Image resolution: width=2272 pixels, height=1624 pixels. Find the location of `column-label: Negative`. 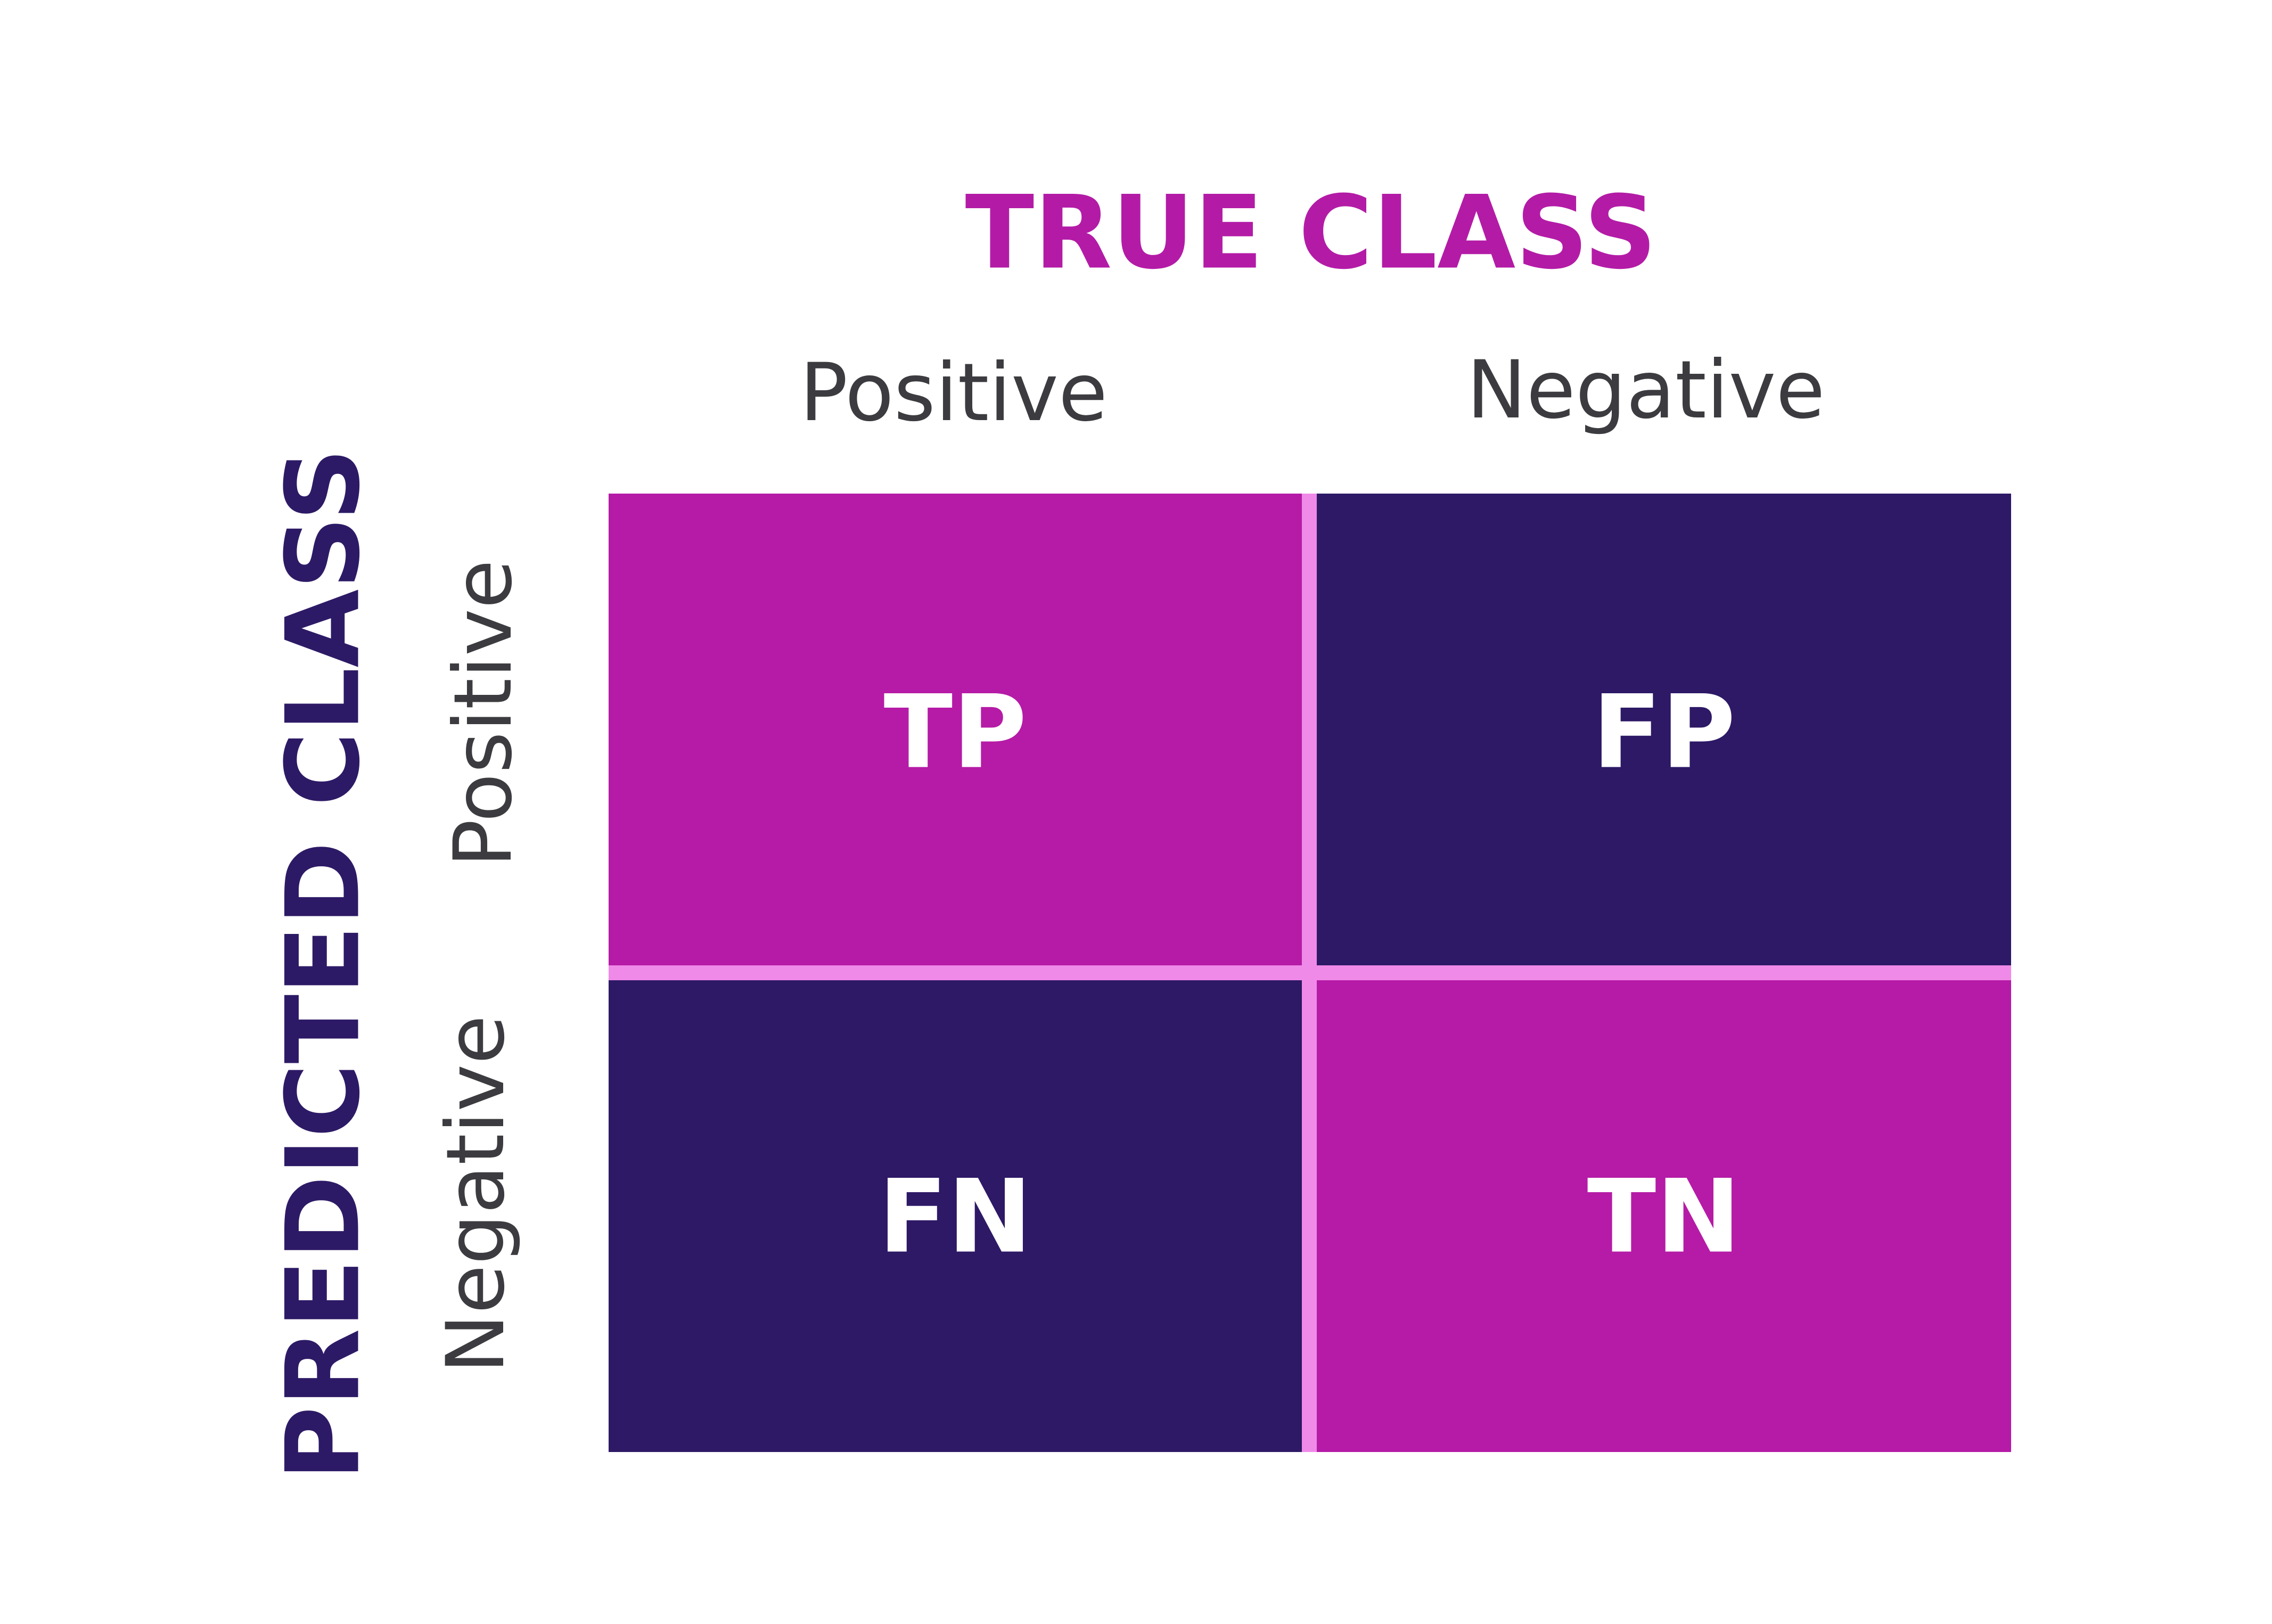

column-label: Negative is located at coordinates (1645, 390).